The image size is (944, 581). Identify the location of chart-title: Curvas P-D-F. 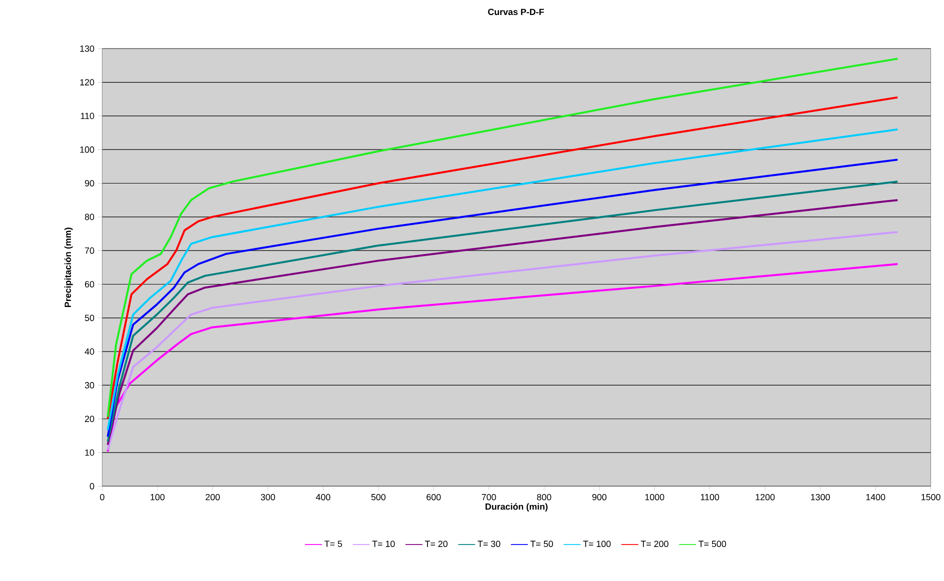
(516, 11).